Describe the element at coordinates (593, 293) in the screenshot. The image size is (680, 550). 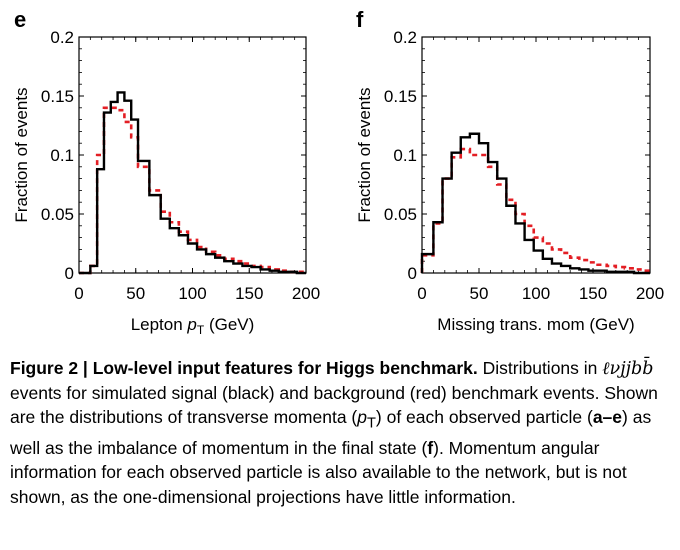
I see `panel-f-xtick-label: 150` at that location.